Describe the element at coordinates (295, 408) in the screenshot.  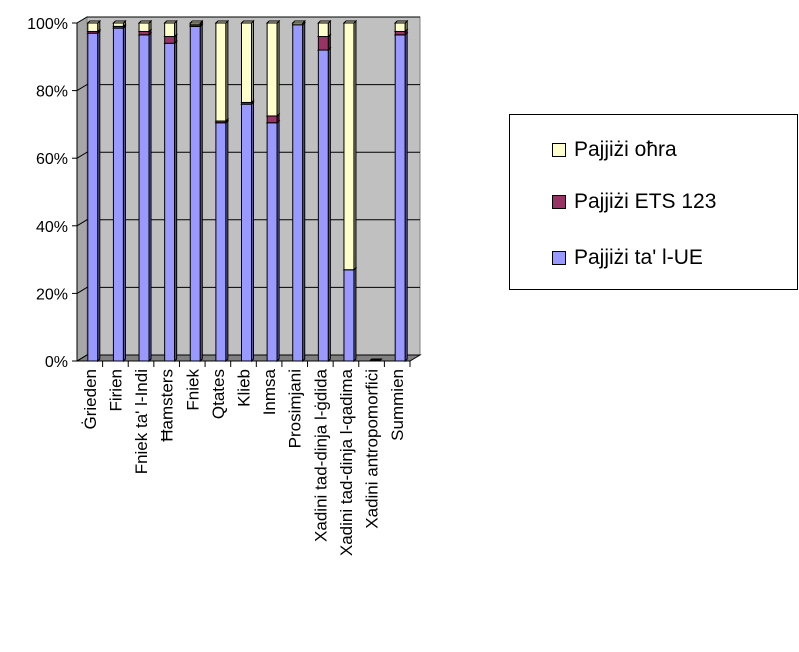
I see `x-tick-label: Prosimjani` at that location.